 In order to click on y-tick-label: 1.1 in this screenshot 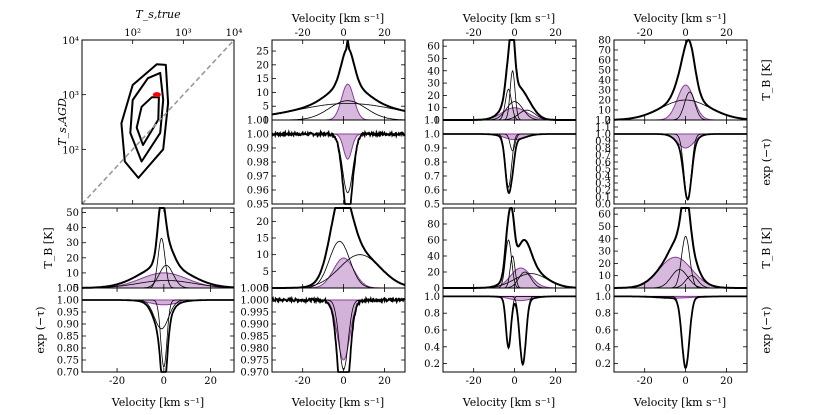, I will do `click(603, 128)`.